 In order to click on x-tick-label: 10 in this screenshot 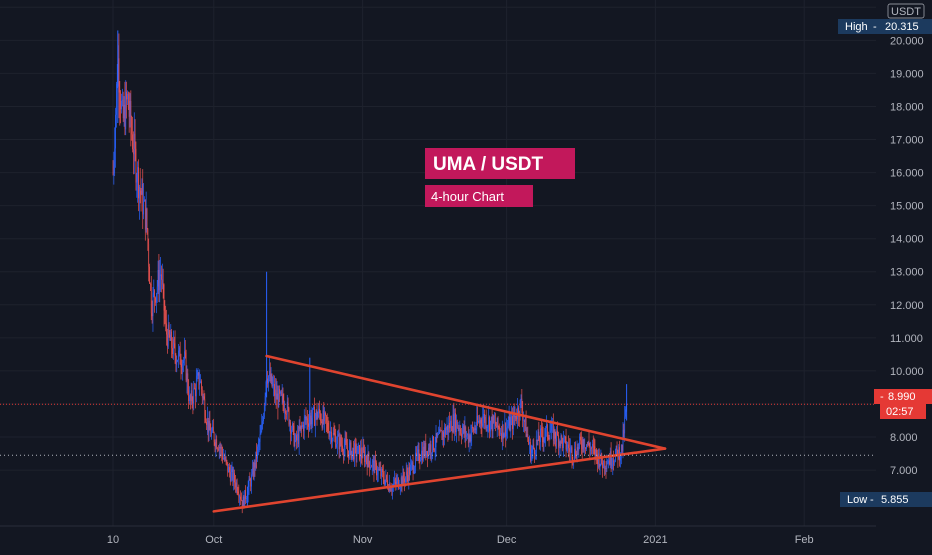, I will do `click(113, 540)`.